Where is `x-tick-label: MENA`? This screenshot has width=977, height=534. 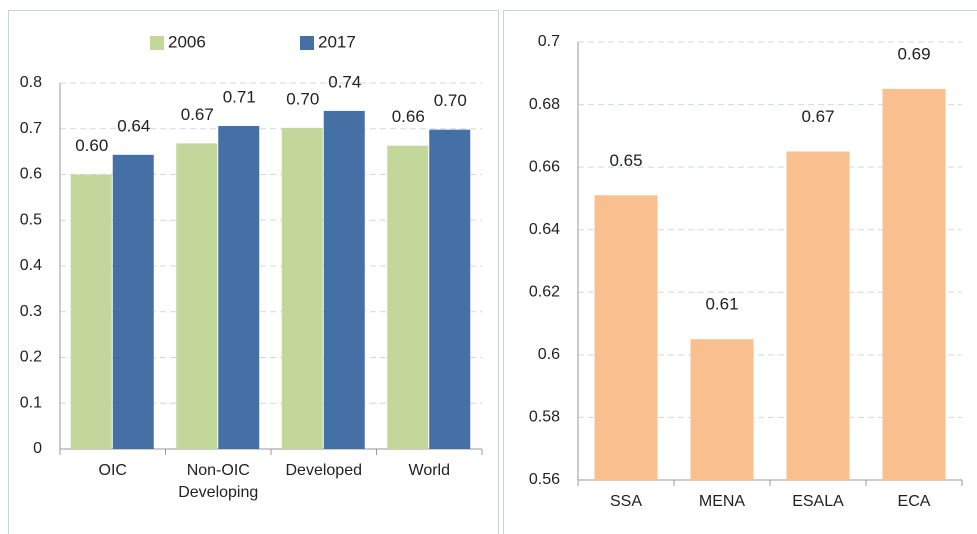
x-tick-label: MENA is located at coordinates (722, 501).